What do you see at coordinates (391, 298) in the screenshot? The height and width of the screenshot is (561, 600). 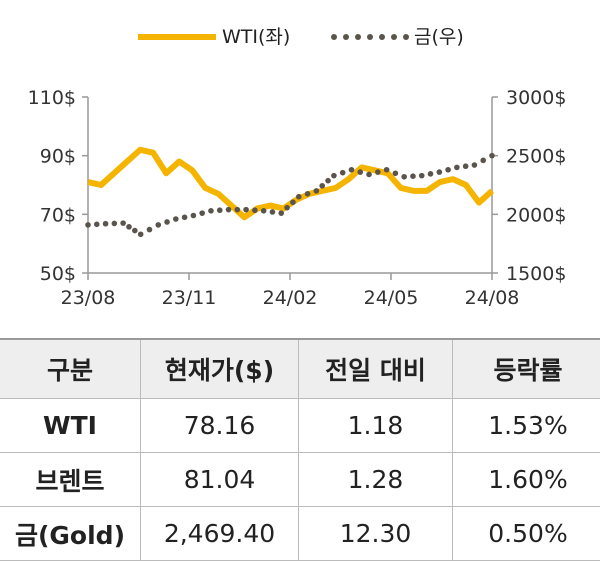 I see `x-axis-tick-label: 24/05` at bounding box center [391, 298].